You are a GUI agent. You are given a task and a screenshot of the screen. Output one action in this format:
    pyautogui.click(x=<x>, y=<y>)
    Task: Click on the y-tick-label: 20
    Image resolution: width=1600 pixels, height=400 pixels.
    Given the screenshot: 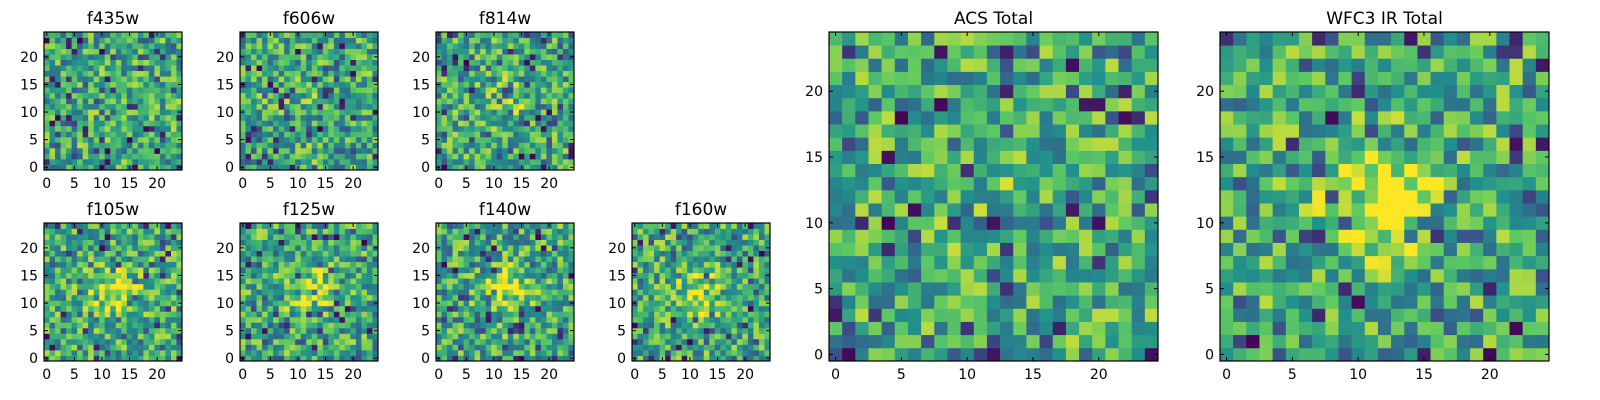 What is the action you would take?
    pyautogui.click(x=225, y=58)
    